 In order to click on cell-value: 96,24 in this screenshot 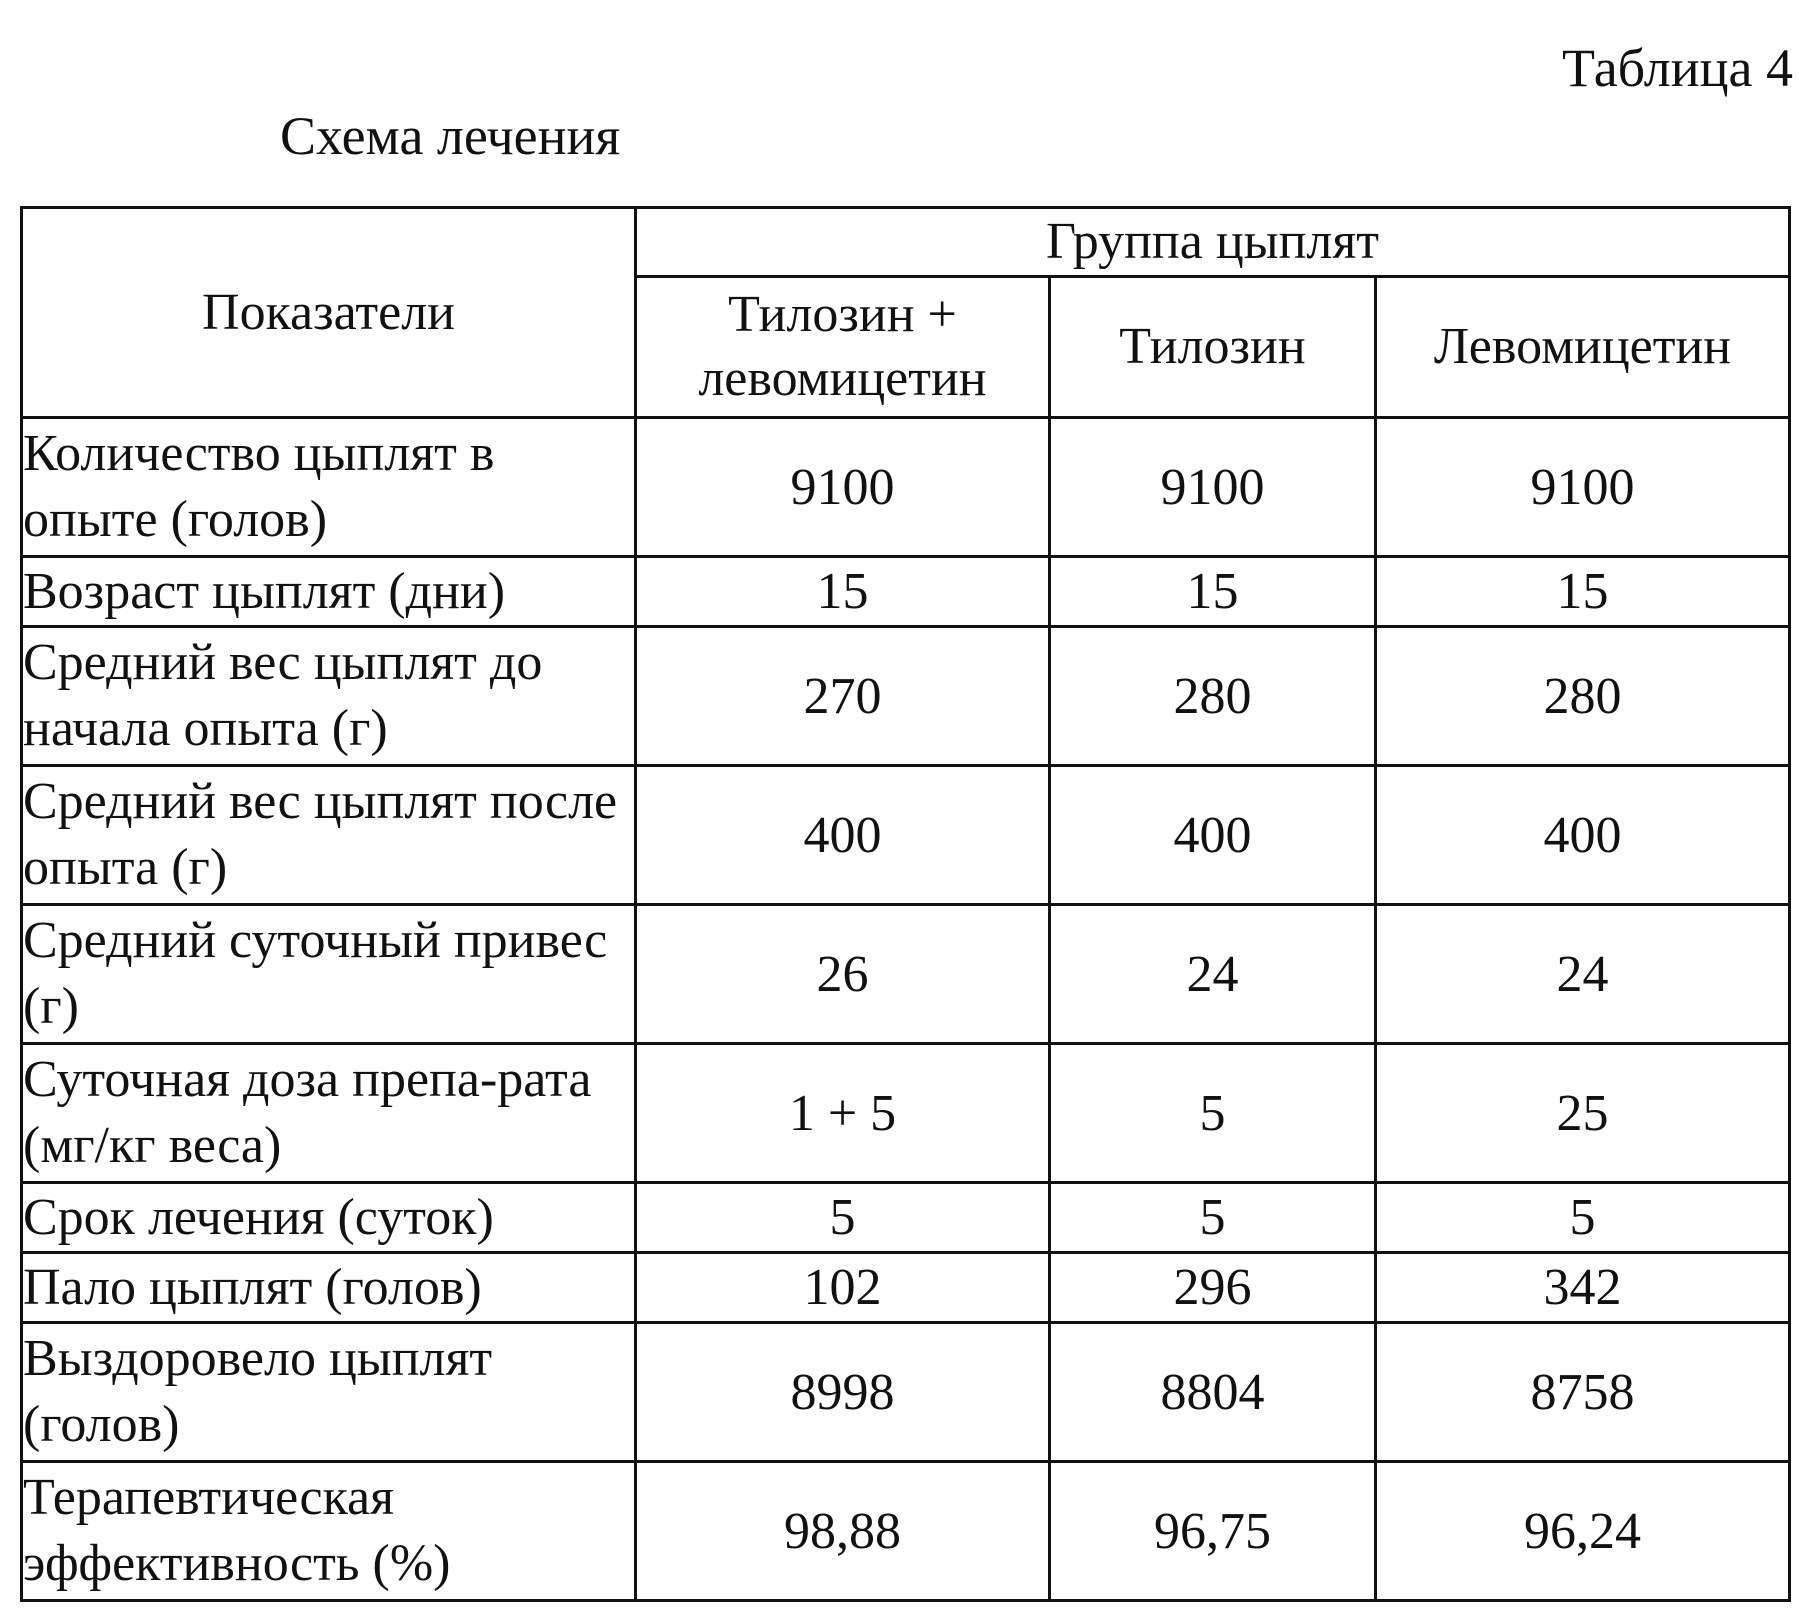, I will do `click(1582, 1531)`.